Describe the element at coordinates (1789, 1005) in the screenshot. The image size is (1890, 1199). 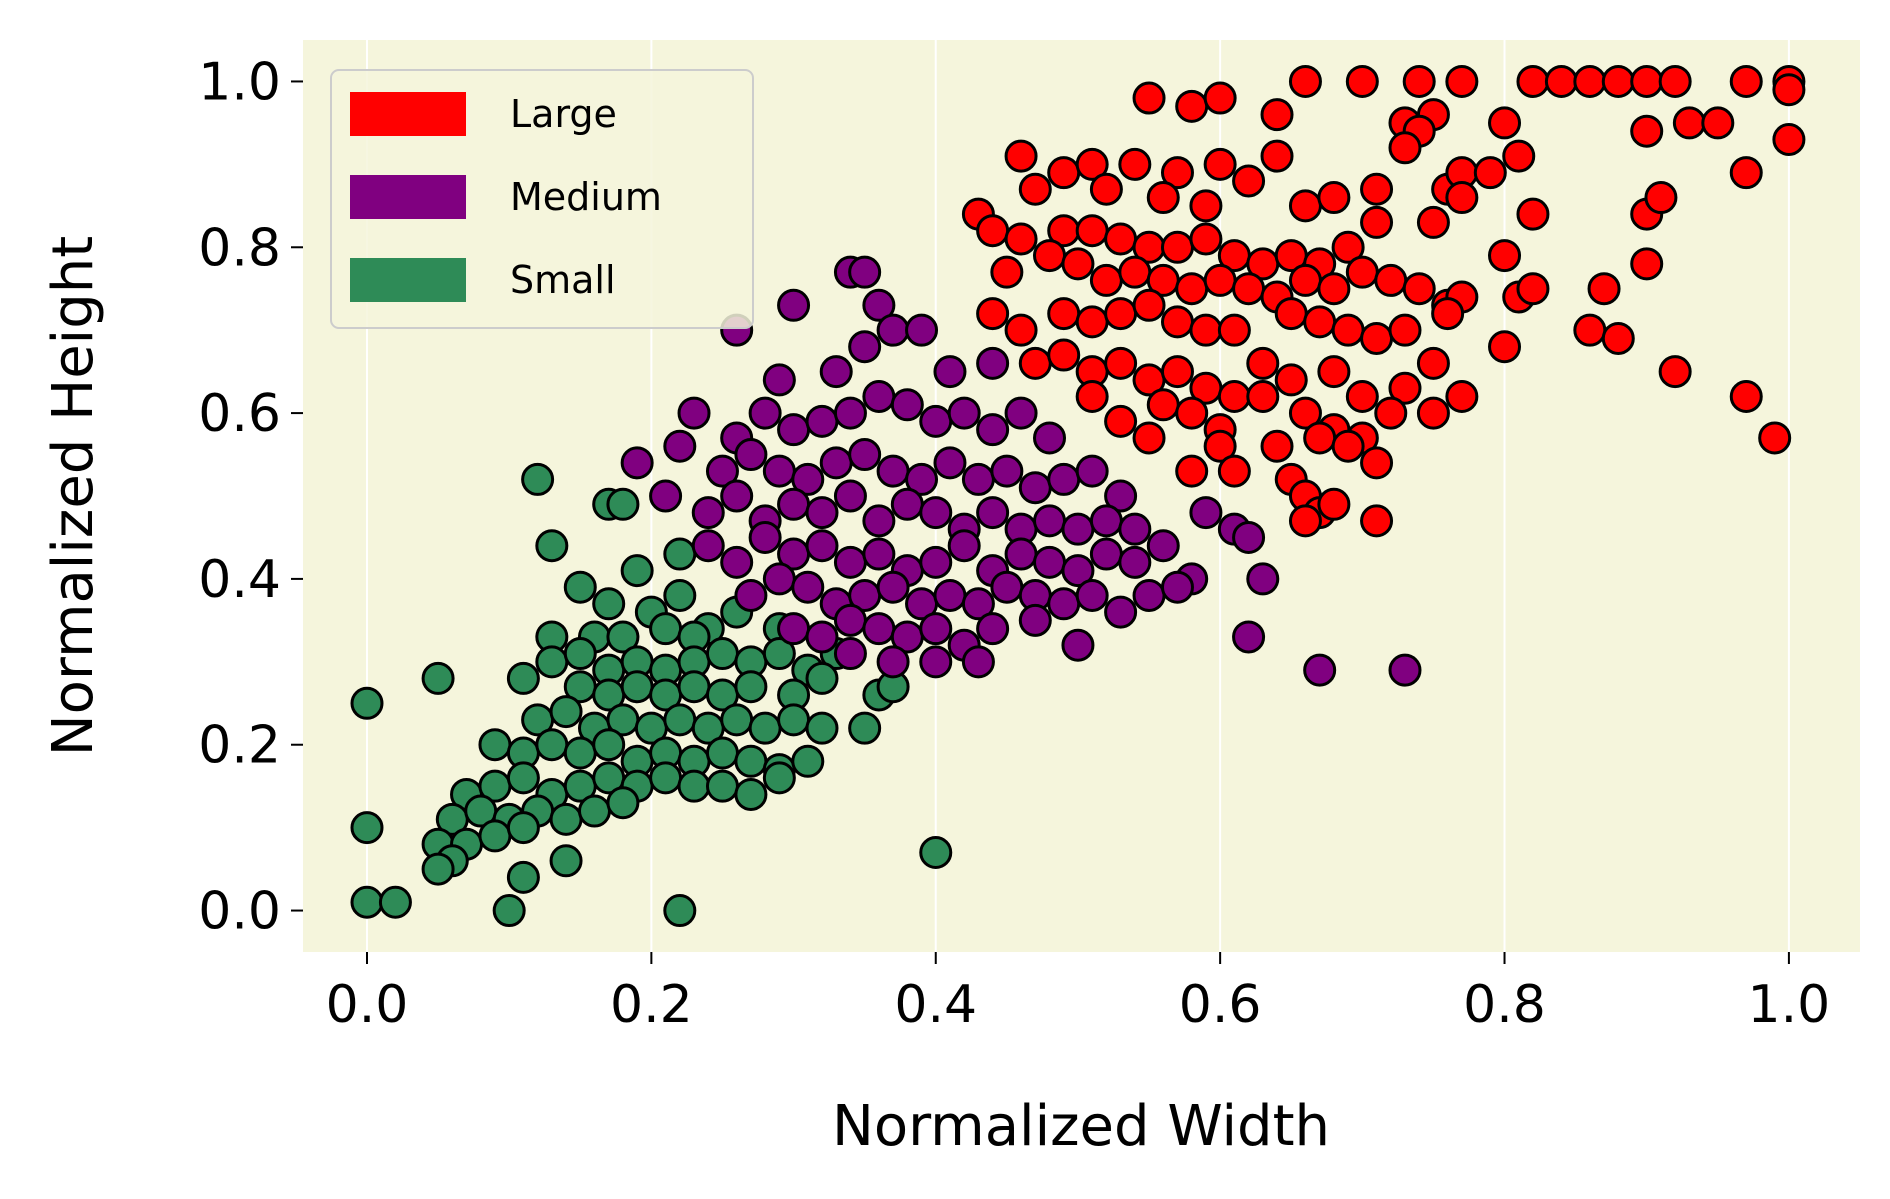
I see `x-tick-label-5: 1.0` at that location.